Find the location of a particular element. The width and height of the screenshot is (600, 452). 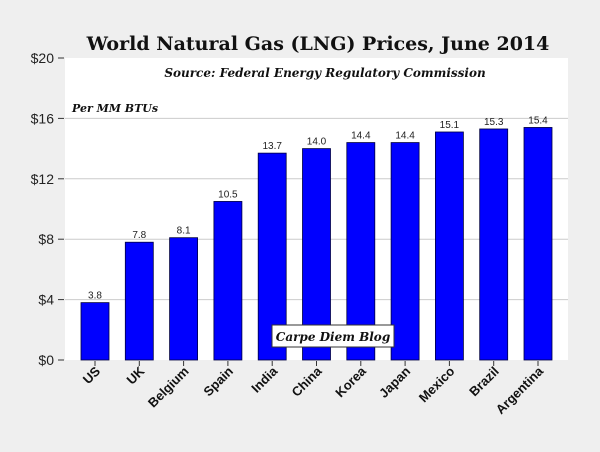

data-label: 7.8 is located at coordinates (139, 235).